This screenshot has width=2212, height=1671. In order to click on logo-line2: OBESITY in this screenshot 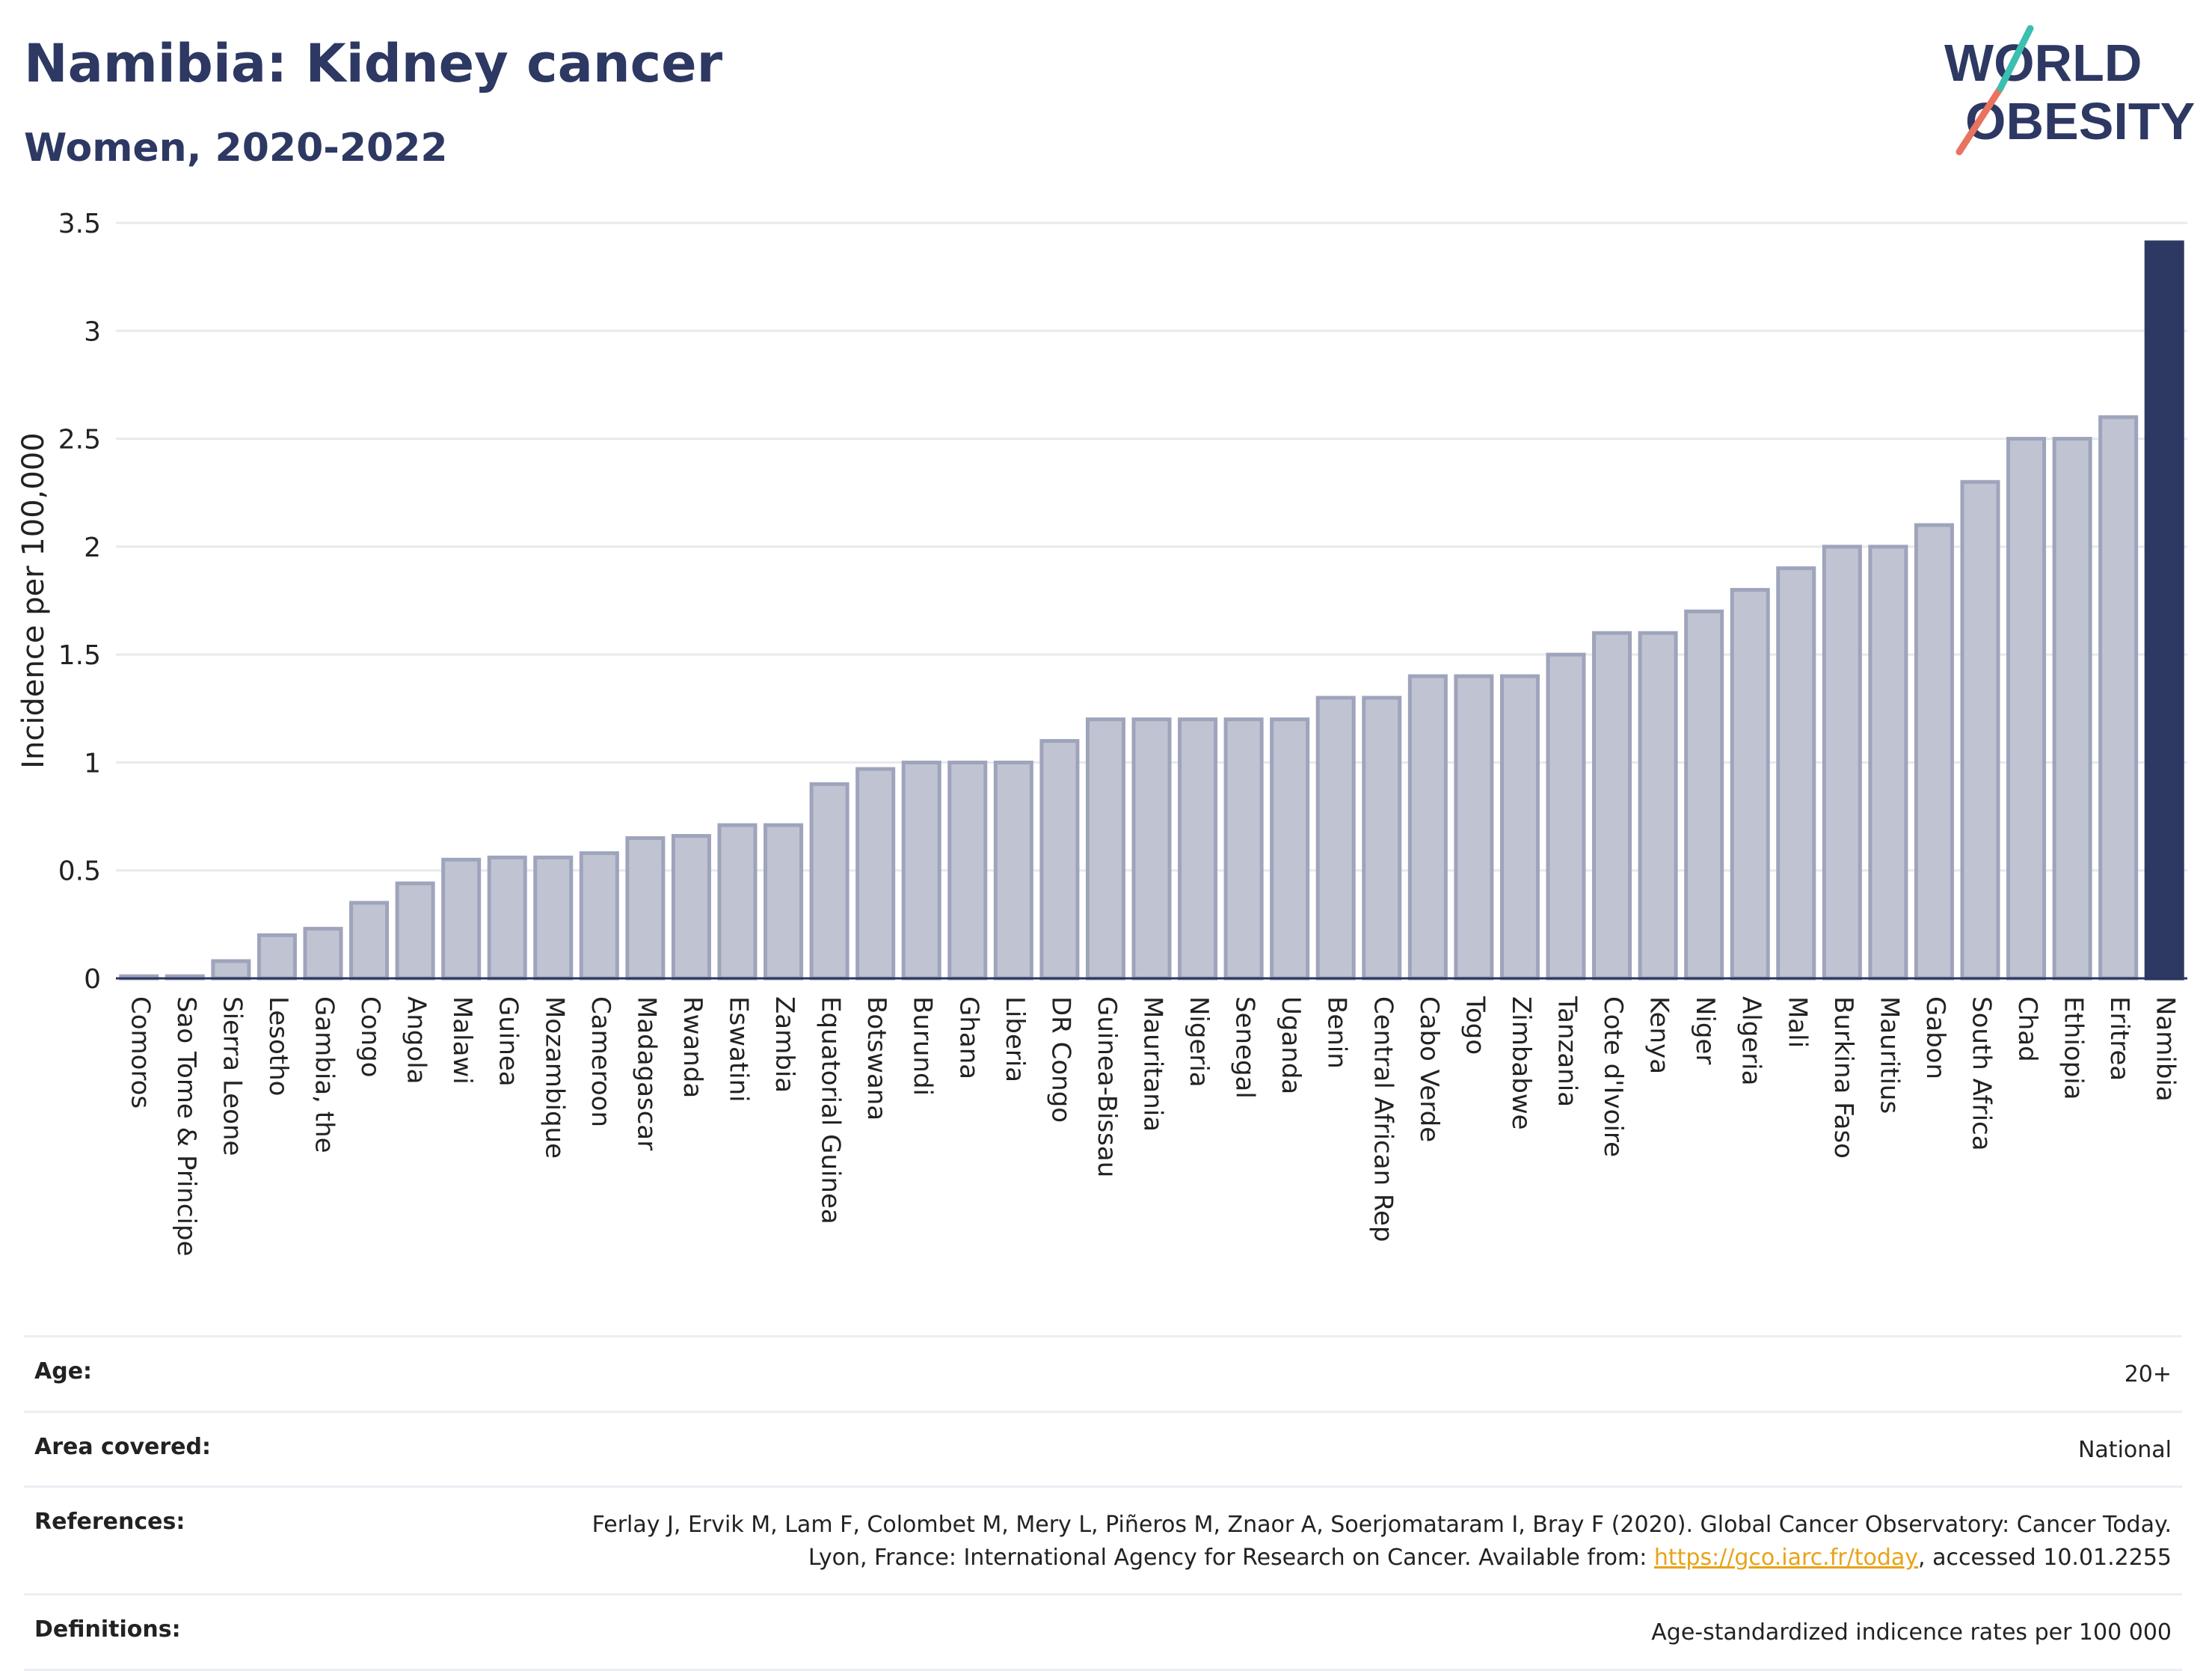, I will do `click(2080, 121)`.